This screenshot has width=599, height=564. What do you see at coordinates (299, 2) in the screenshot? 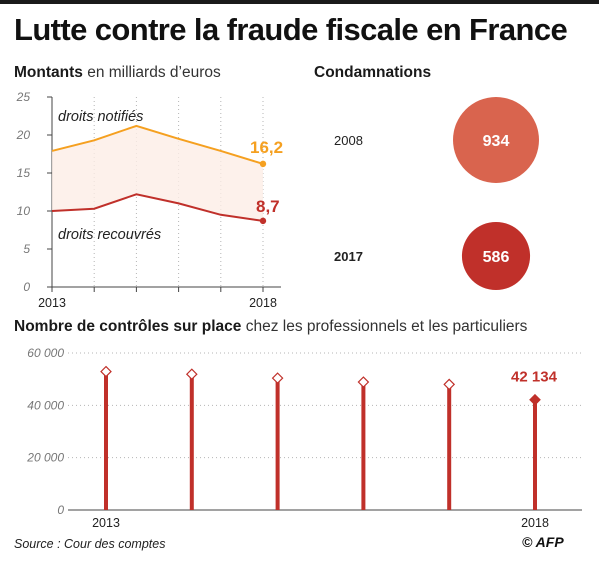
I see `top-rule` at bounding box center [299, 2].